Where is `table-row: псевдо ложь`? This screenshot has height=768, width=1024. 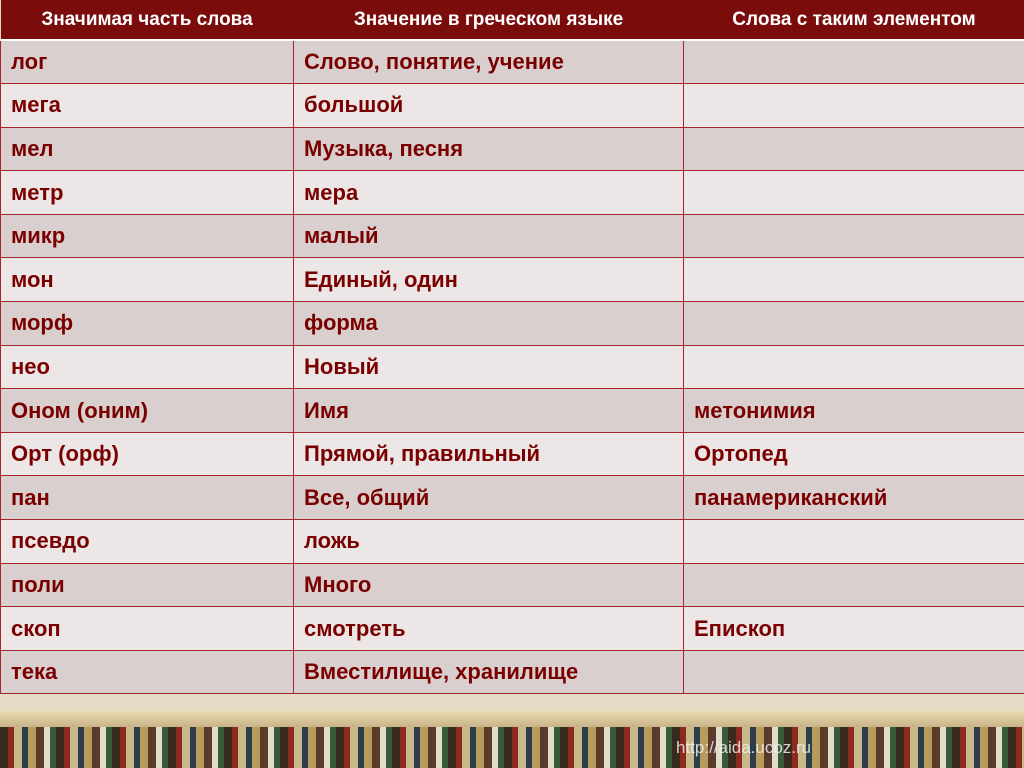 table-row: псевдо ложь is located at coordinates (512, 541).